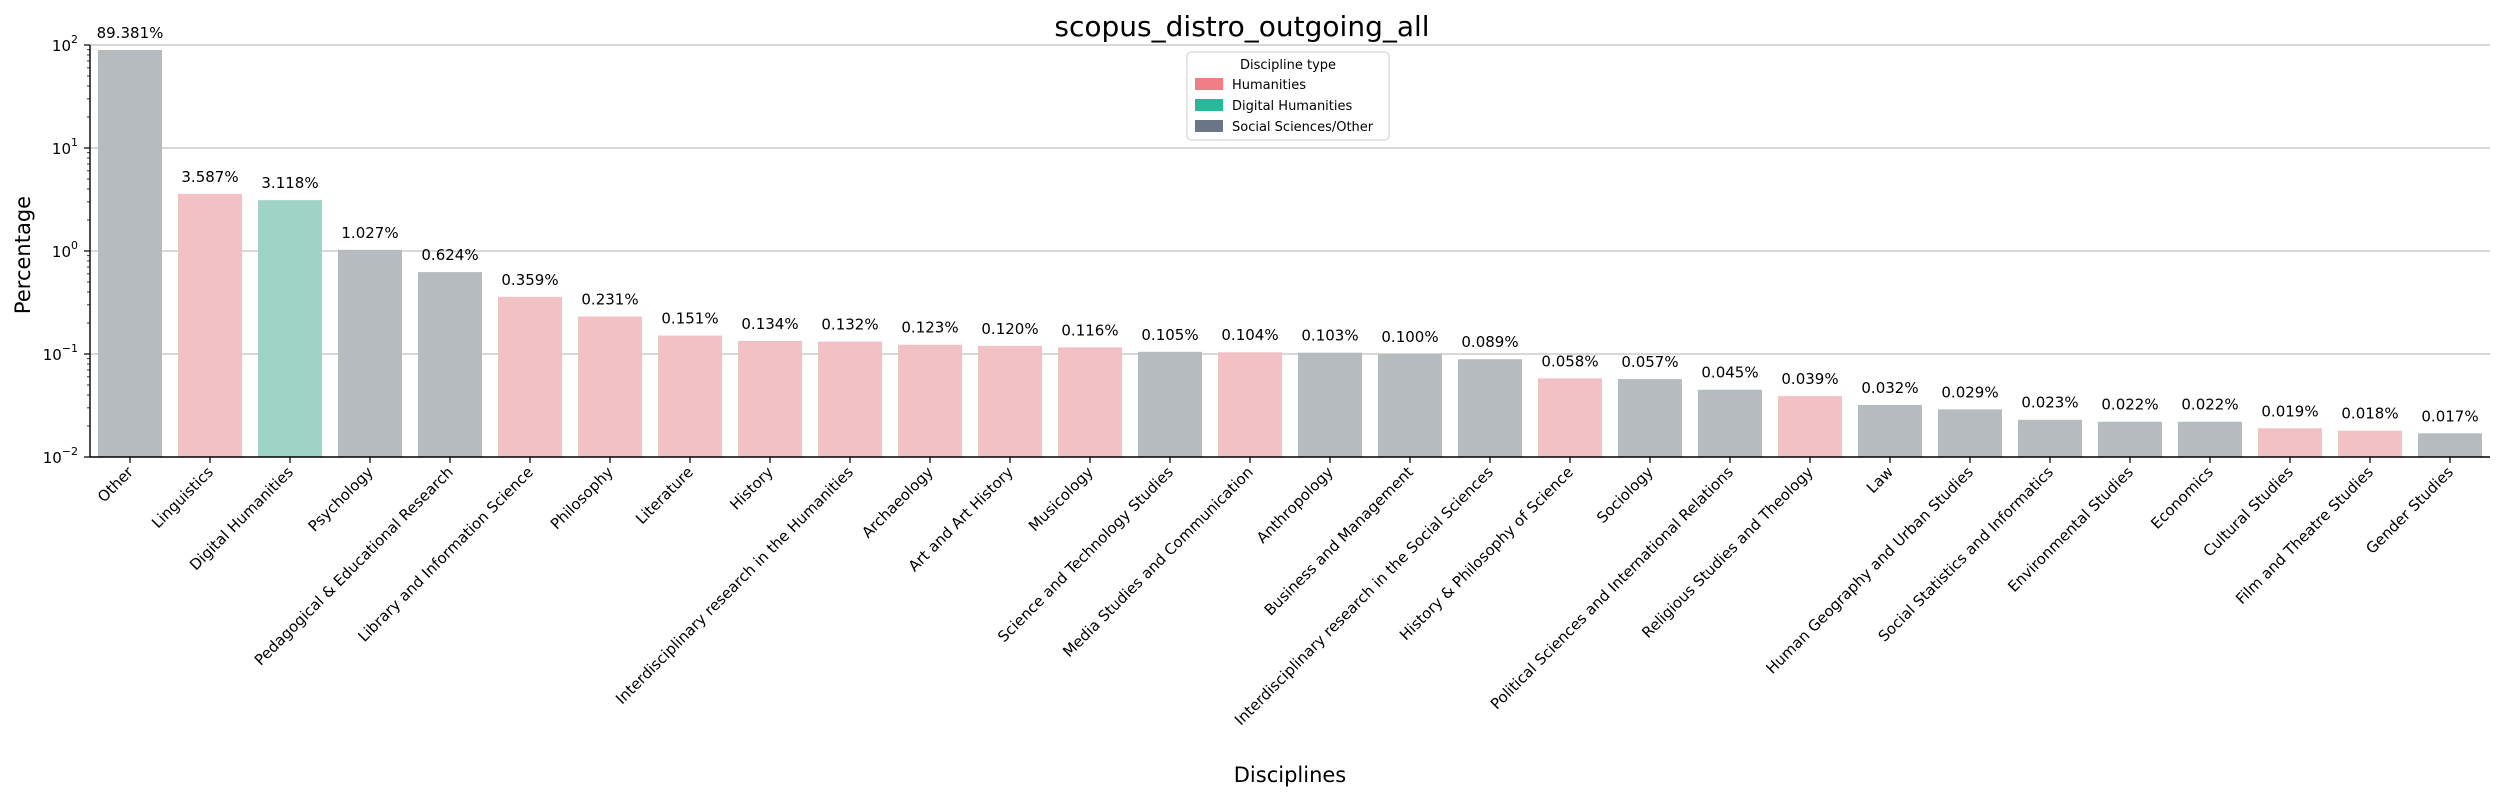 This screenshot has height=800, width=2500. What do you see at coordinates (341, 499) in the screenshot?
I see `x-tick-label: Psychology` at bounding box center [341, 499].